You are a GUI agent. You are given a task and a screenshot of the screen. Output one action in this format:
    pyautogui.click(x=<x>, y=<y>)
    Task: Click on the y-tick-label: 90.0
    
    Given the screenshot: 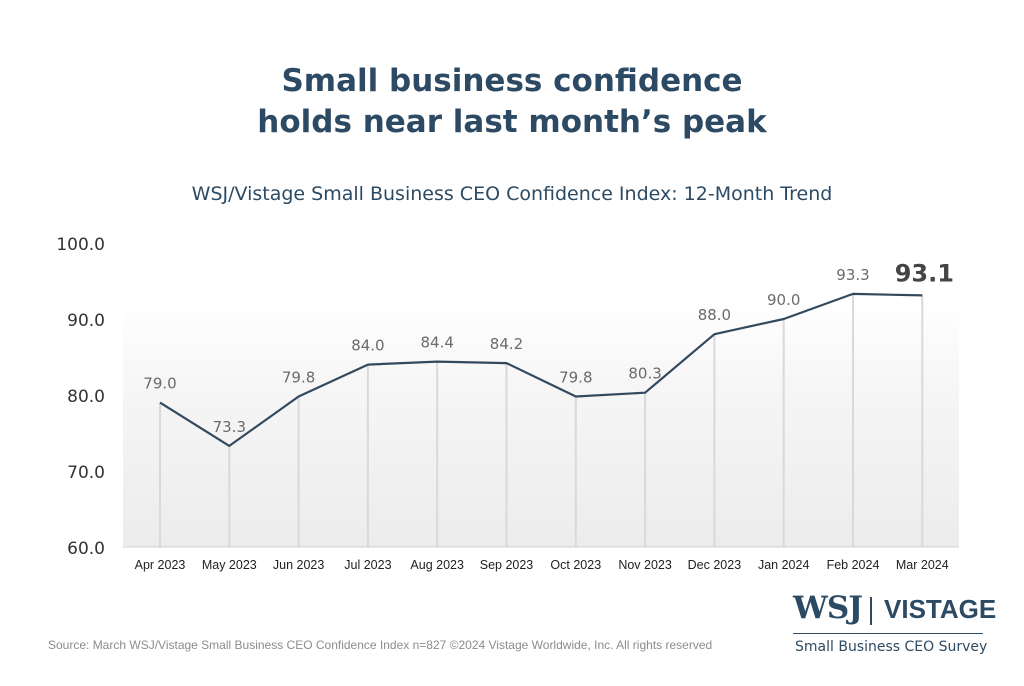 What is the action you would take?
    pyautogui.click(x=86, y=321)
    